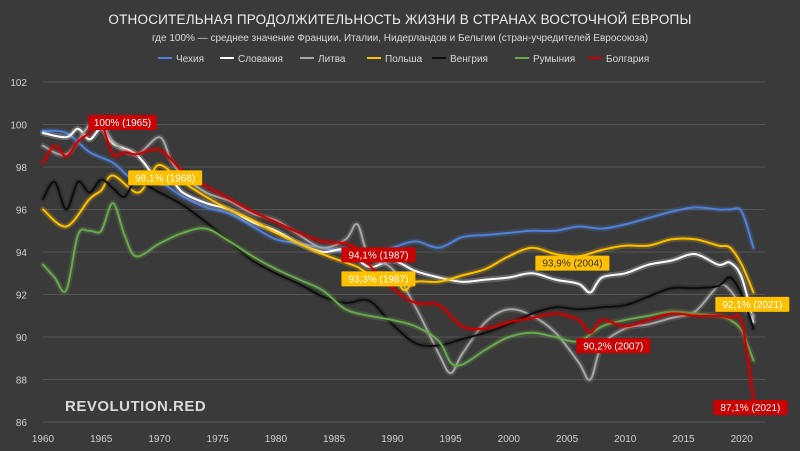  Describe the element at coordinates (22, 423) in the screenshot. I see `y-tick-label: 86` at that location.